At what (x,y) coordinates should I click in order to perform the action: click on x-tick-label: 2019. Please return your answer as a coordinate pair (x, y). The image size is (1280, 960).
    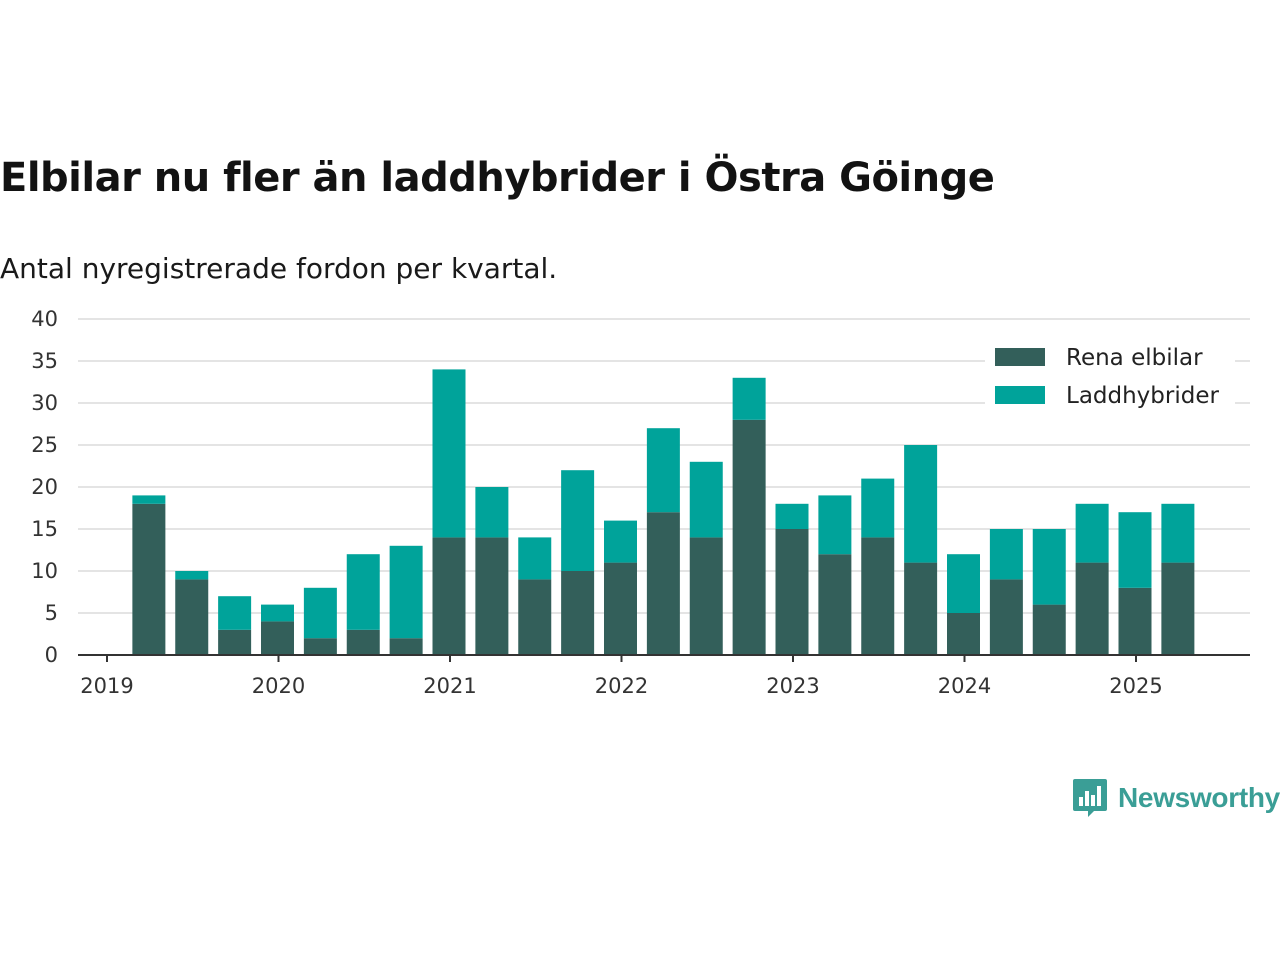
    Looking at the image, I should click on (106, 686).